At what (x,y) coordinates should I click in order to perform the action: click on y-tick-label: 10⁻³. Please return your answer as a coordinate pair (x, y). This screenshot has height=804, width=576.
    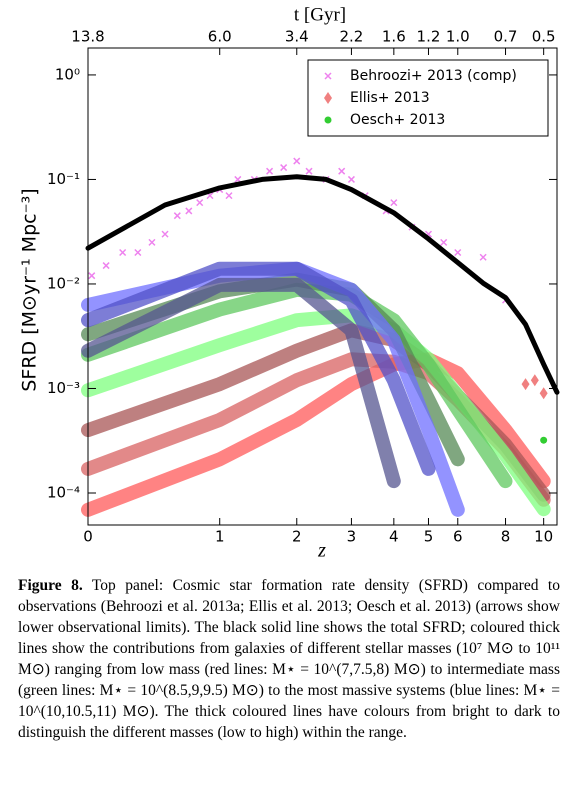
    Looking at the image, I should click on (63, 388).